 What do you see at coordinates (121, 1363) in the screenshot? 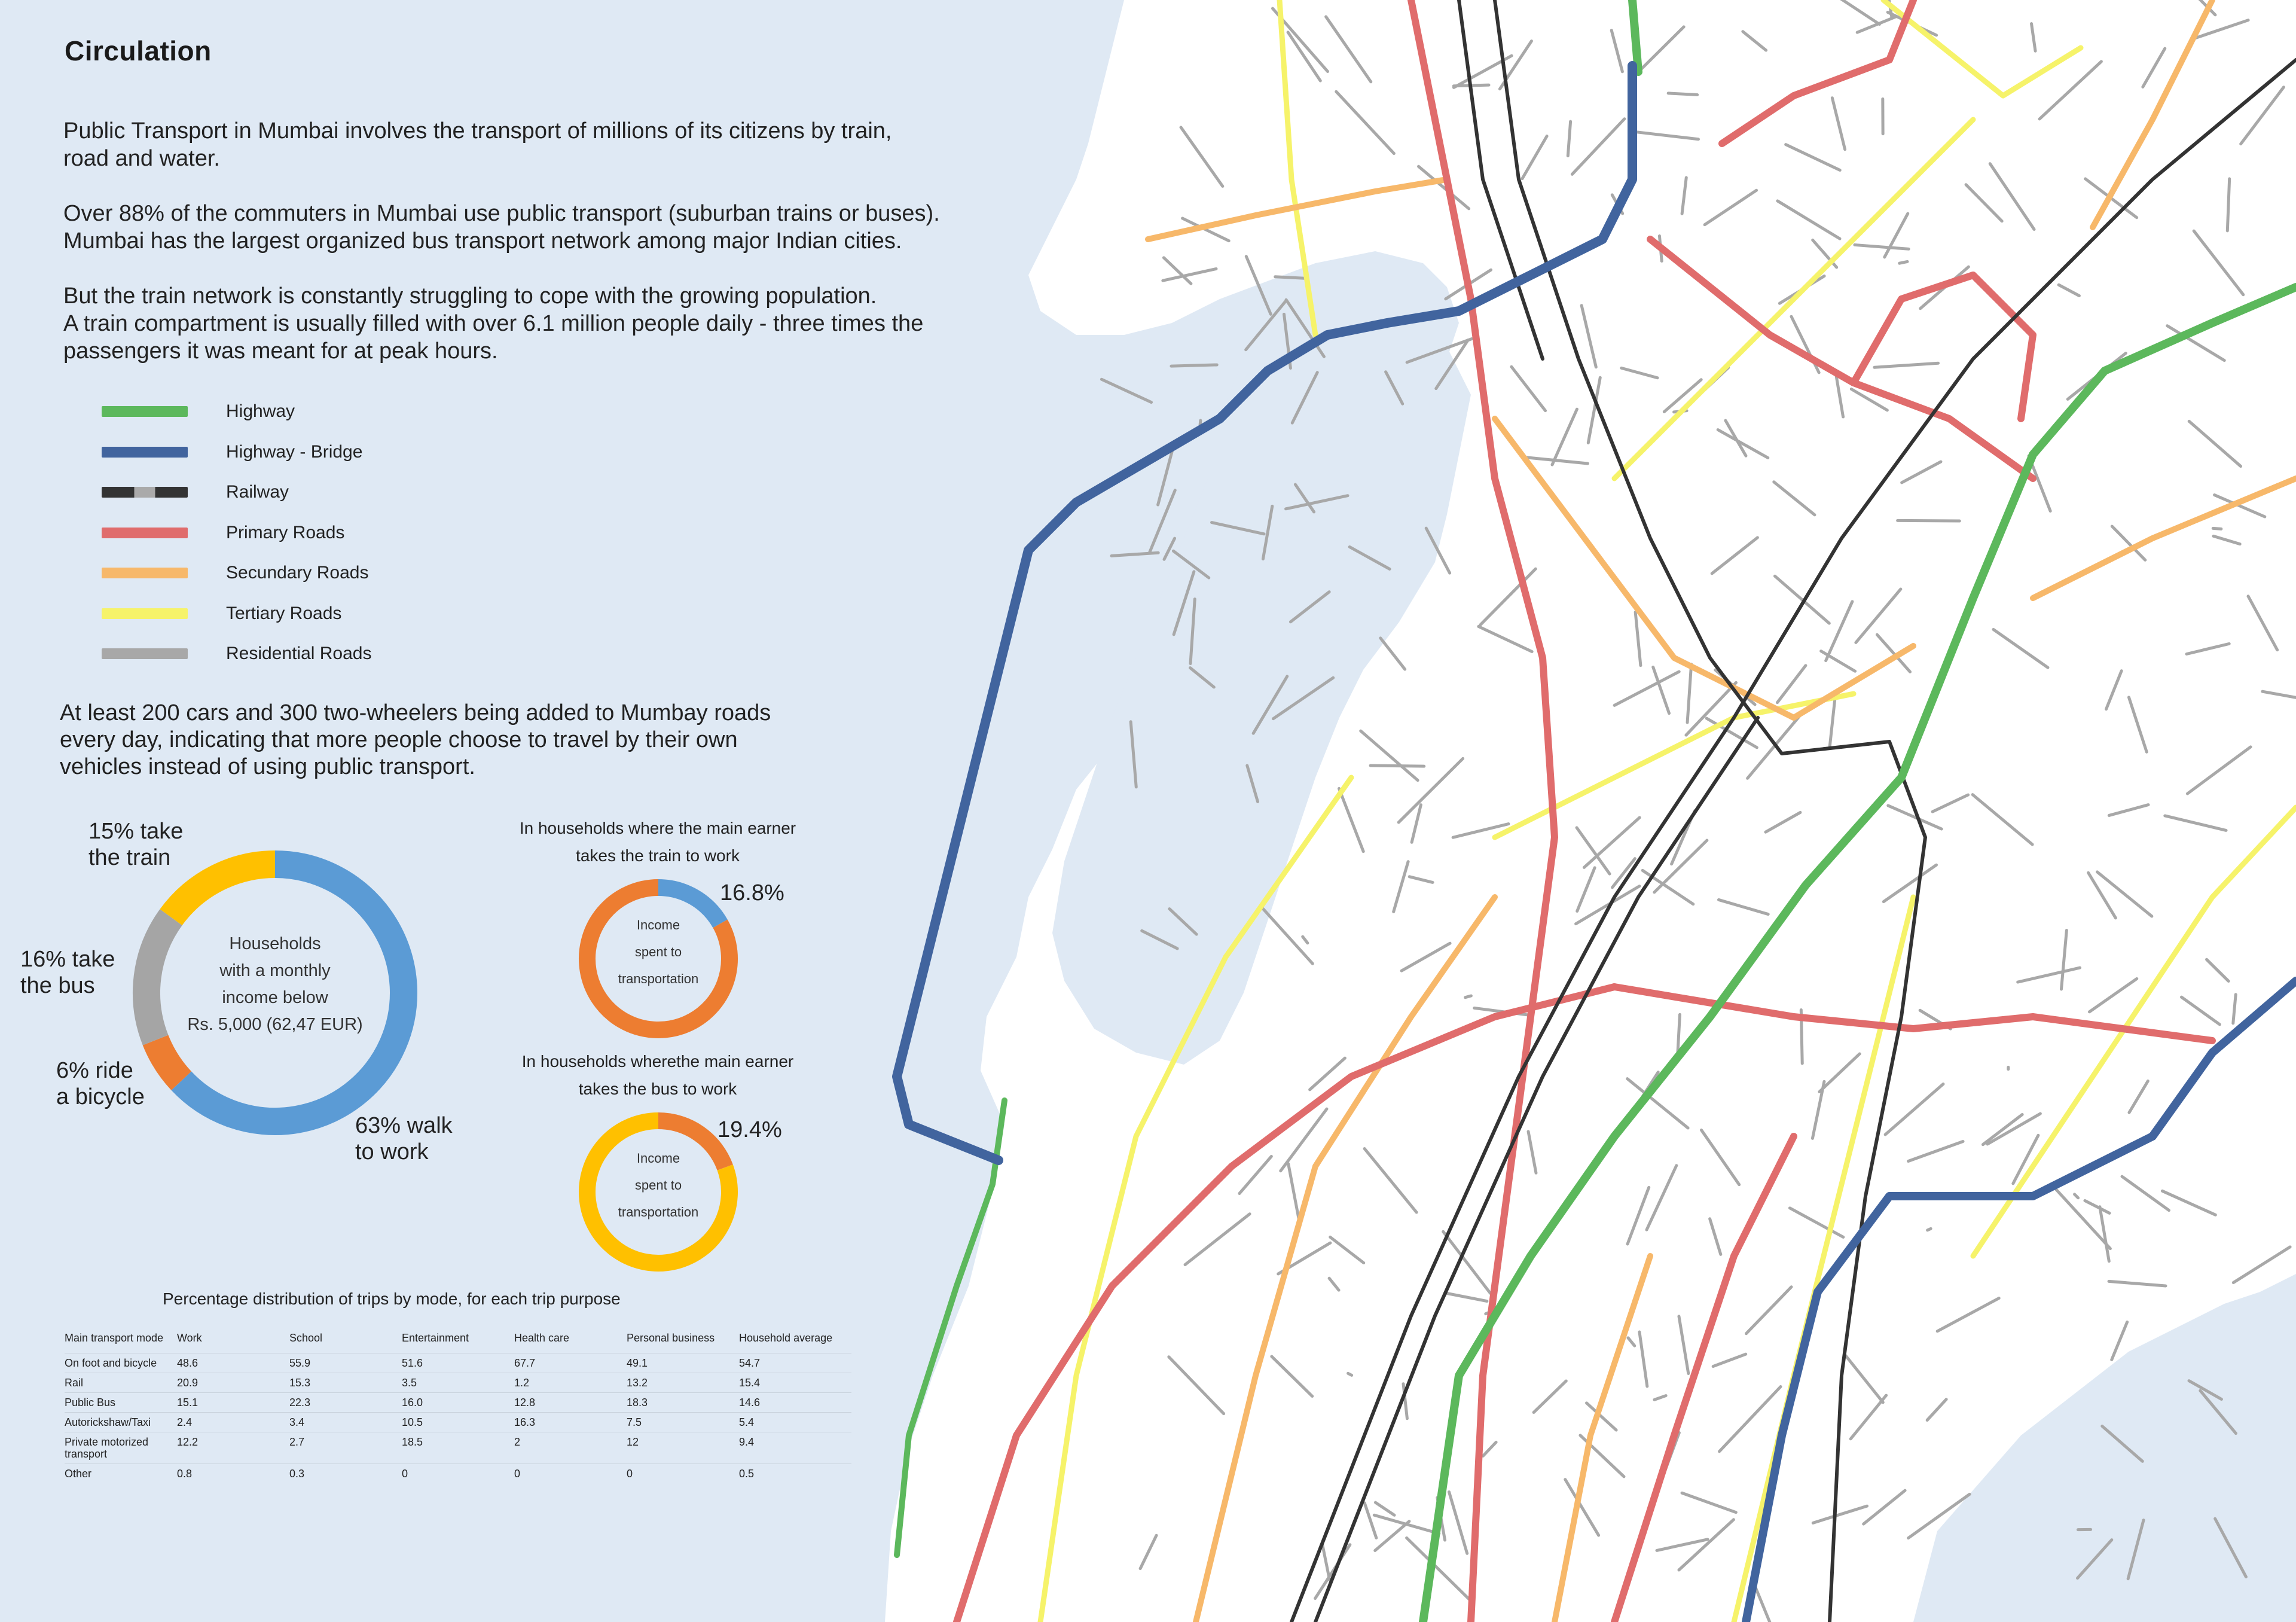
I see `table-row-label: On foot and bicycle` at bounding box center [121, 1363].